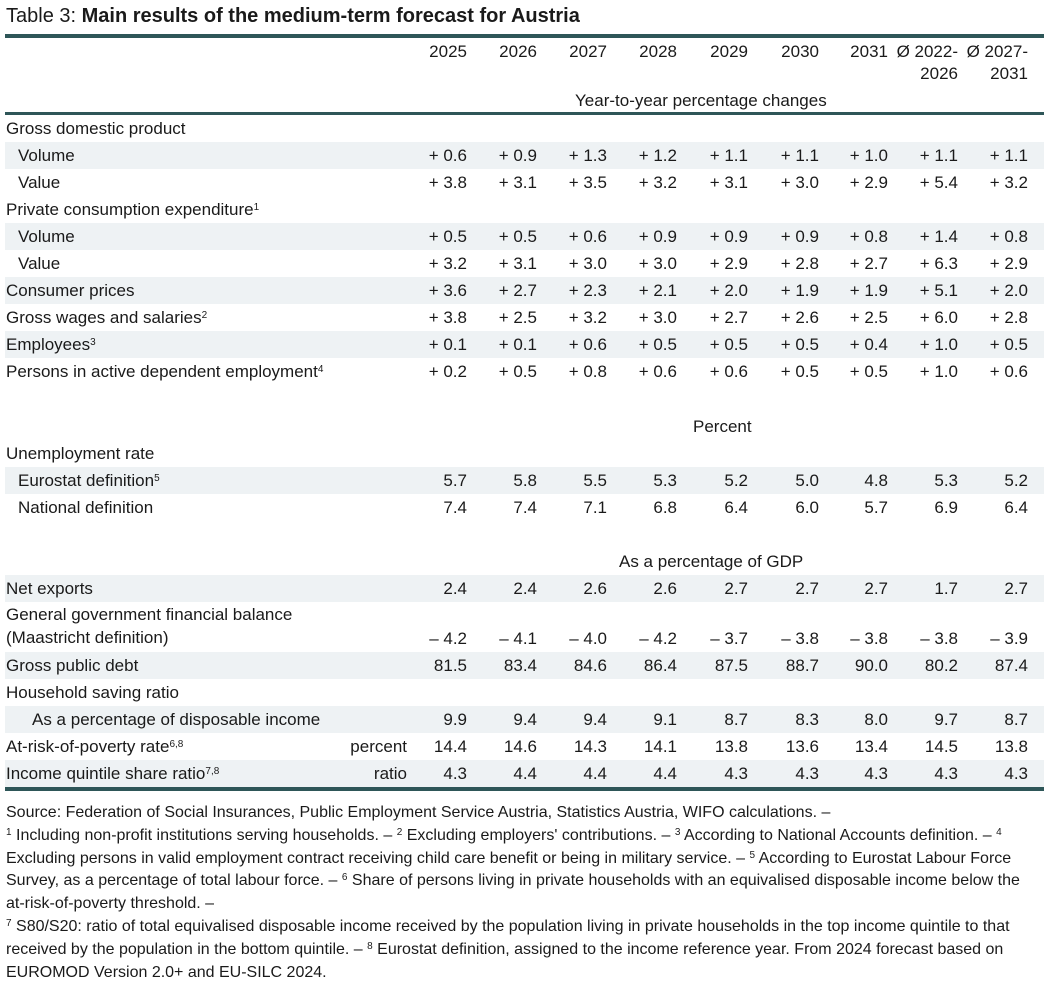  I want to click on table-cell: 9.1, so click(665, 719).